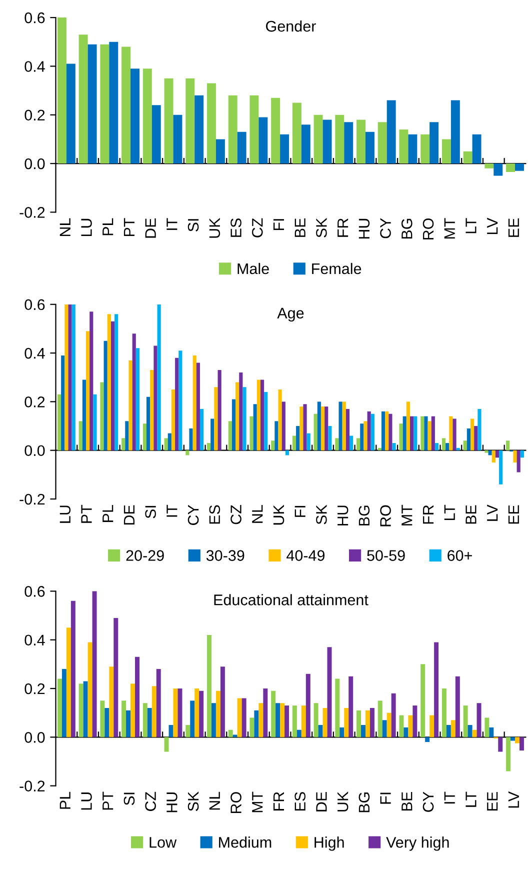 This screenshot has height=878, width=531. Describe the element at coordinates (129, 799) in the screenshot. I see `x-tick-label: SI` at that location.